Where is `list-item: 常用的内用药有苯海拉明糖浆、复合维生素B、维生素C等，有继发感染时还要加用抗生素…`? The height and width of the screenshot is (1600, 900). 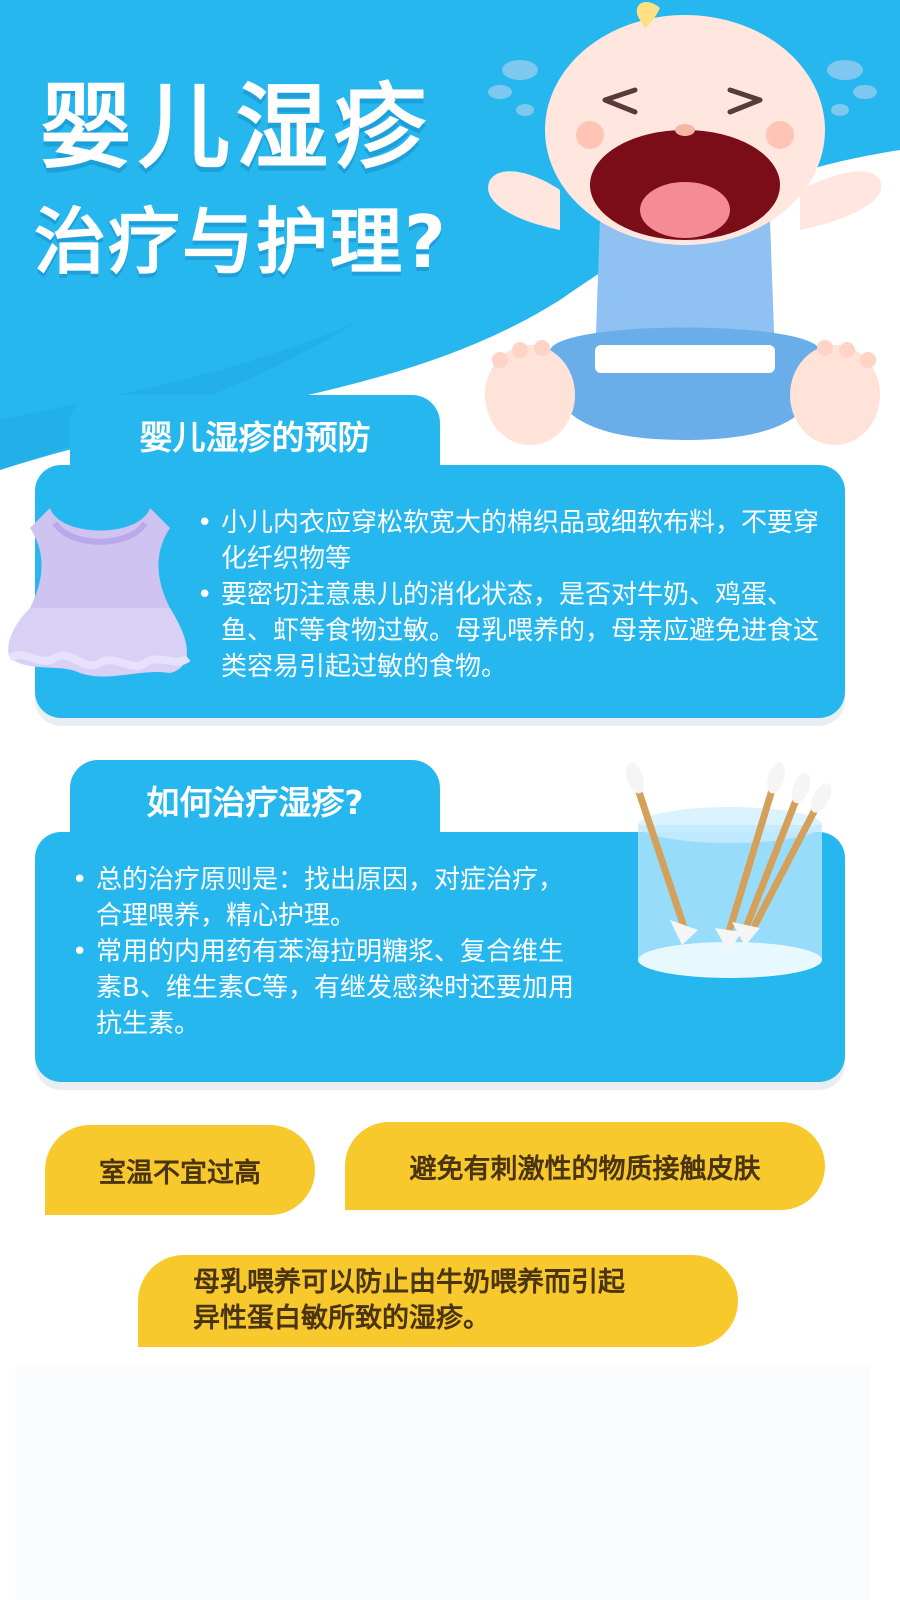
list-item: 常用的内用药有苯海拉明糖浆、复合维生素B、维生素C等，有继发感染时还要加用抗生素… is located at coordinates (322, 988).